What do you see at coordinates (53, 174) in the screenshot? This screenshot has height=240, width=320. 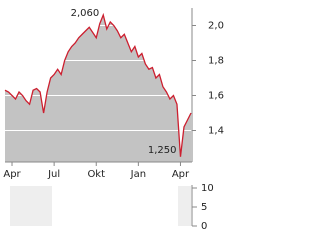 I see `x-tick-label: Jul` at bounding box center [53, 174].